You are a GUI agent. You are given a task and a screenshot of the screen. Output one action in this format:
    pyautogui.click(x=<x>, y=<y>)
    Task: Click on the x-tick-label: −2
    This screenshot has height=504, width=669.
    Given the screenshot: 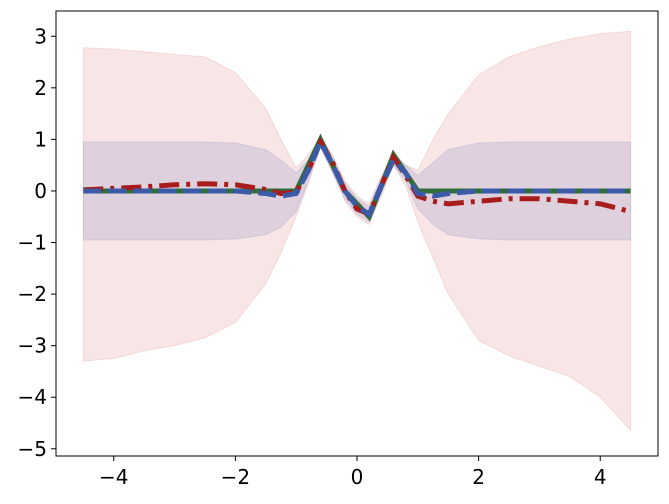 What is the action you would take?
    pyautogui.click(x=235, y=477)
    